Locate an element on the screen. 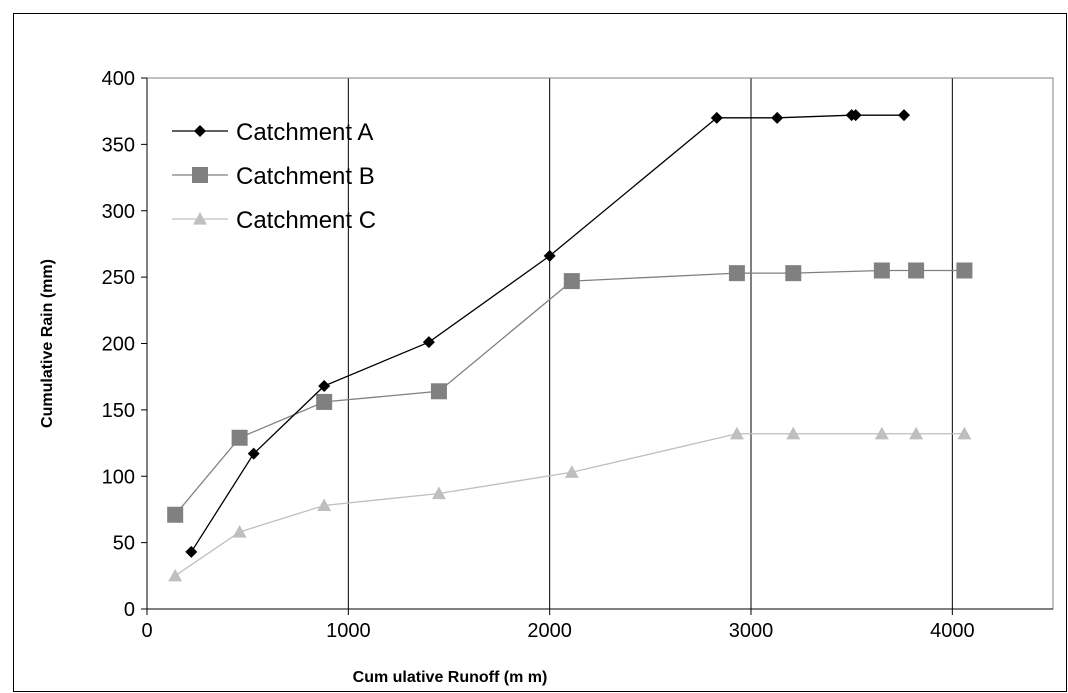 Image resolution: width=1068 pixels, height=693 pixels. legend-label: Catchment C is located at coordinates (306, 220).